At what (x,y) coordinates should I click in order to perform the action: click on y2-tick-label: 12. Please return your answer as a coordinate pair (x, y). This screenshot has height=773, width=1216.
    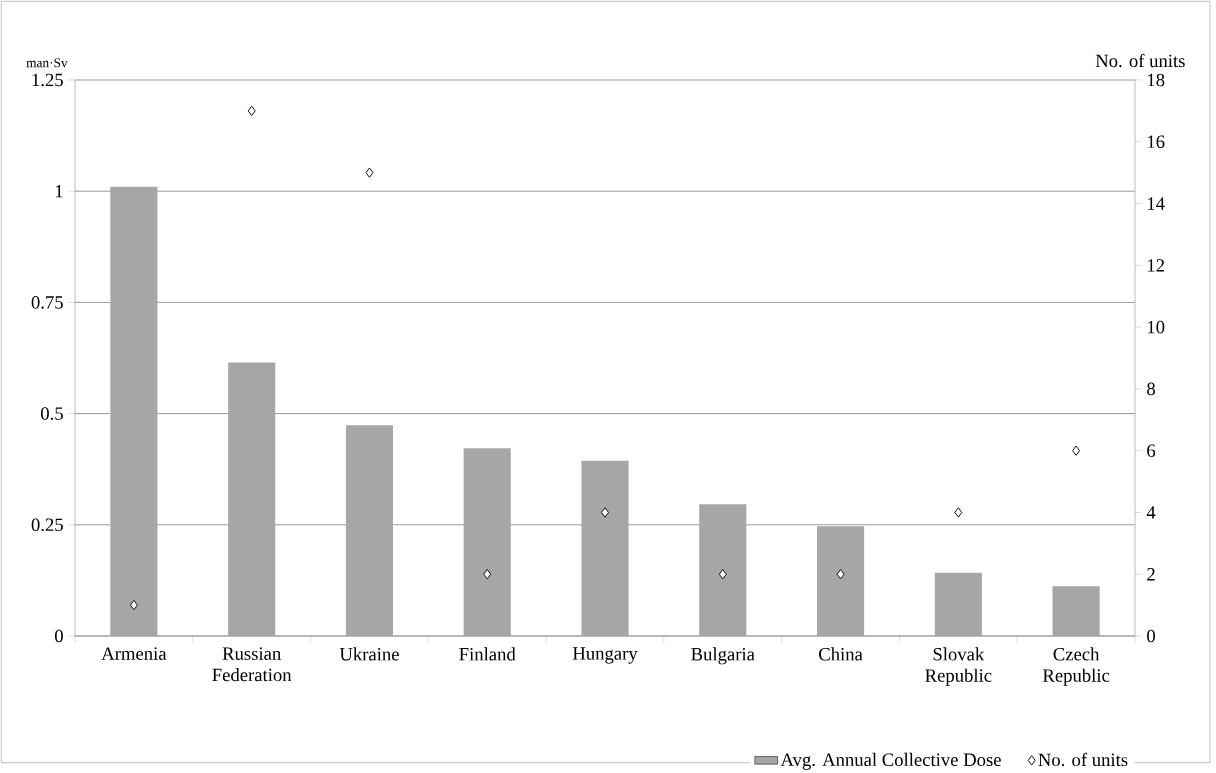
    Looking at the image, I should click on (1156, 265).